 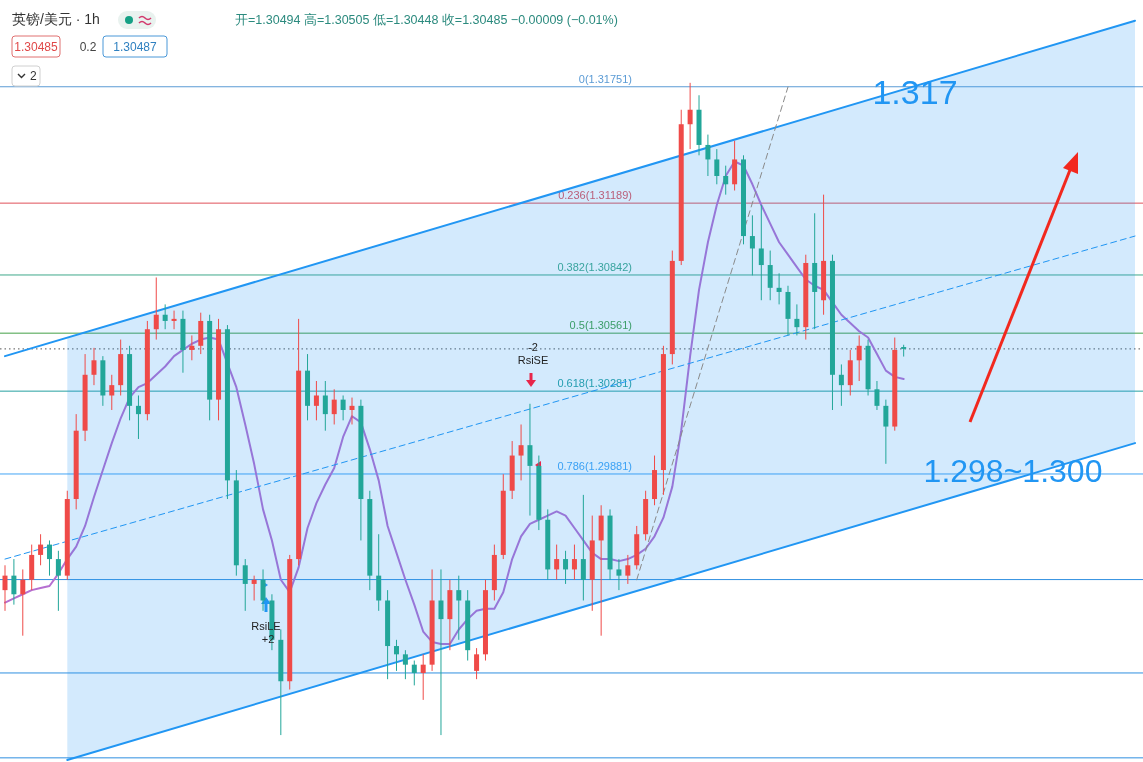 What do you see at coordinates (600, 325) in the screenshot?
I see `ref-line-label: 0.5(1.30561)` at bounding box center [600, 325].